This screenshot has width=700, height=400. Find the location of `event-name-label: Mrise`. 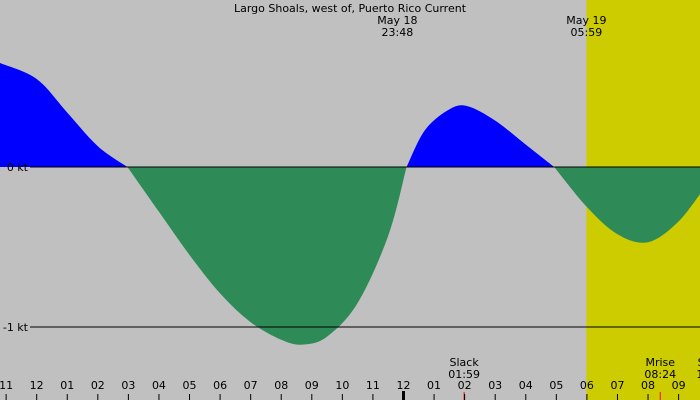

event-name-label: Mrise is located at coordinates (660, 362).